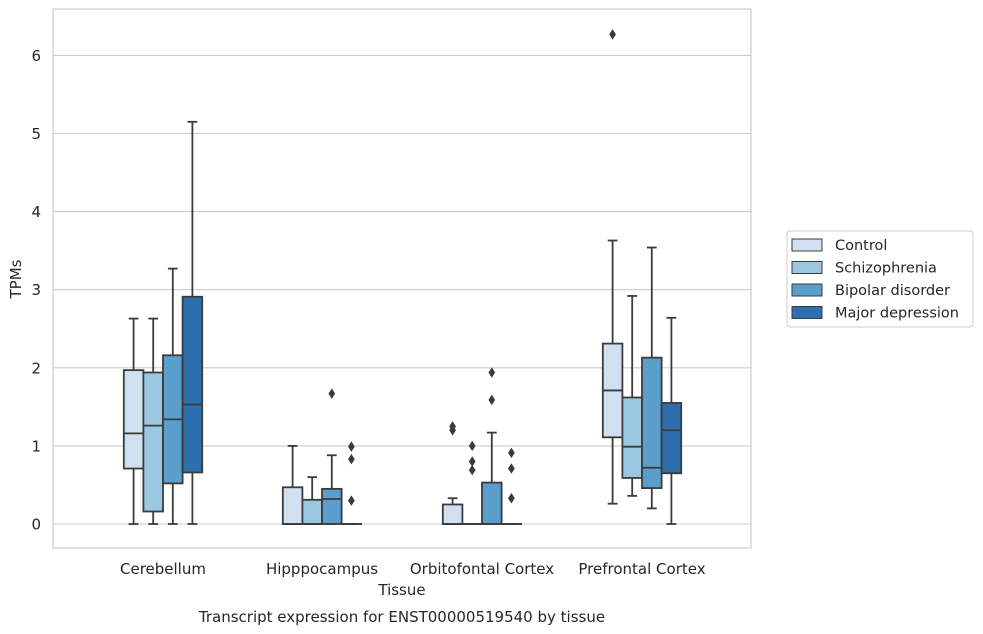 This screenshot has height=634, width=983. What do you see at coordinates (401, 590) in the screenshot?
I see `x-axis-title: Tissue` at bounding box center [401, 590].